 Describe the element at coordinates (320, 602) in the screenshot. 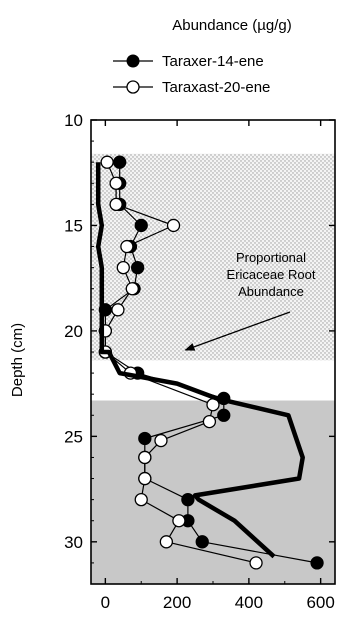

I see `x-tick-label: 600` at that location.